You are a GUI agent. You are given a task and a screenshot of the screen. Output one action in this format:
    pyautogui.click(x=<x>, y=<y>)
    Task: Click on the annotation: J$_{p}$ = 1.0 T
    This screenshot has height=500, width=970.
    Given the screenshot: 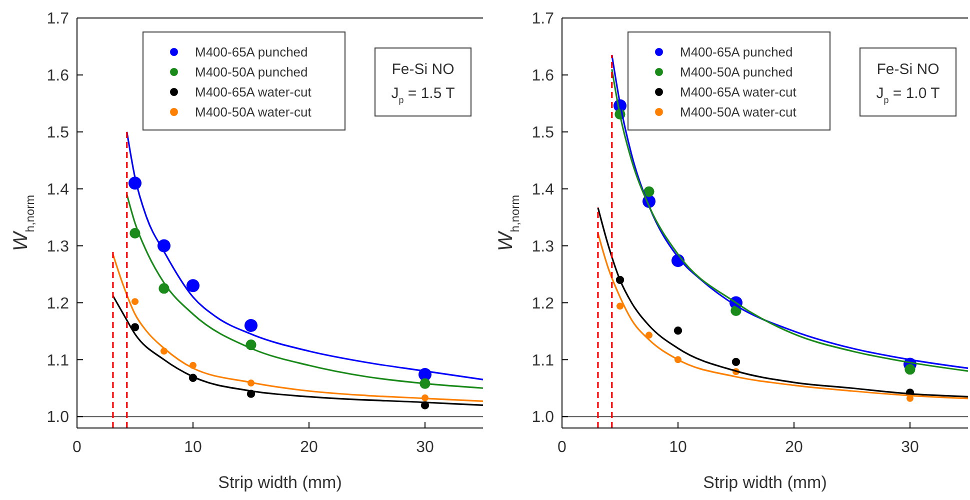 What is the action you would take?
    pyautogui.click(x=908, y=95)
    